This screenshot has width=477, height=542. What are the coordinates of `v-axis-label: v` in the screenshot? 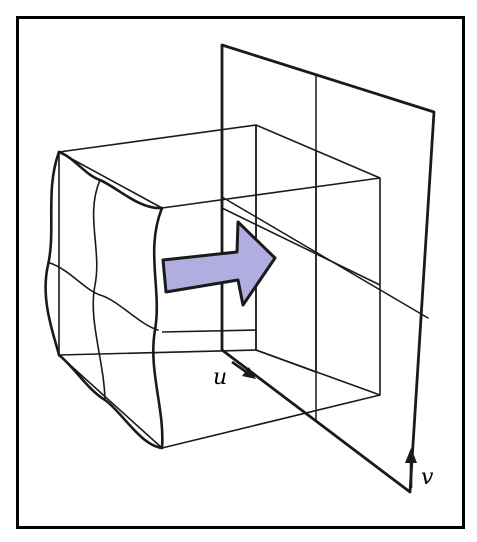 It's located at (427, 477).